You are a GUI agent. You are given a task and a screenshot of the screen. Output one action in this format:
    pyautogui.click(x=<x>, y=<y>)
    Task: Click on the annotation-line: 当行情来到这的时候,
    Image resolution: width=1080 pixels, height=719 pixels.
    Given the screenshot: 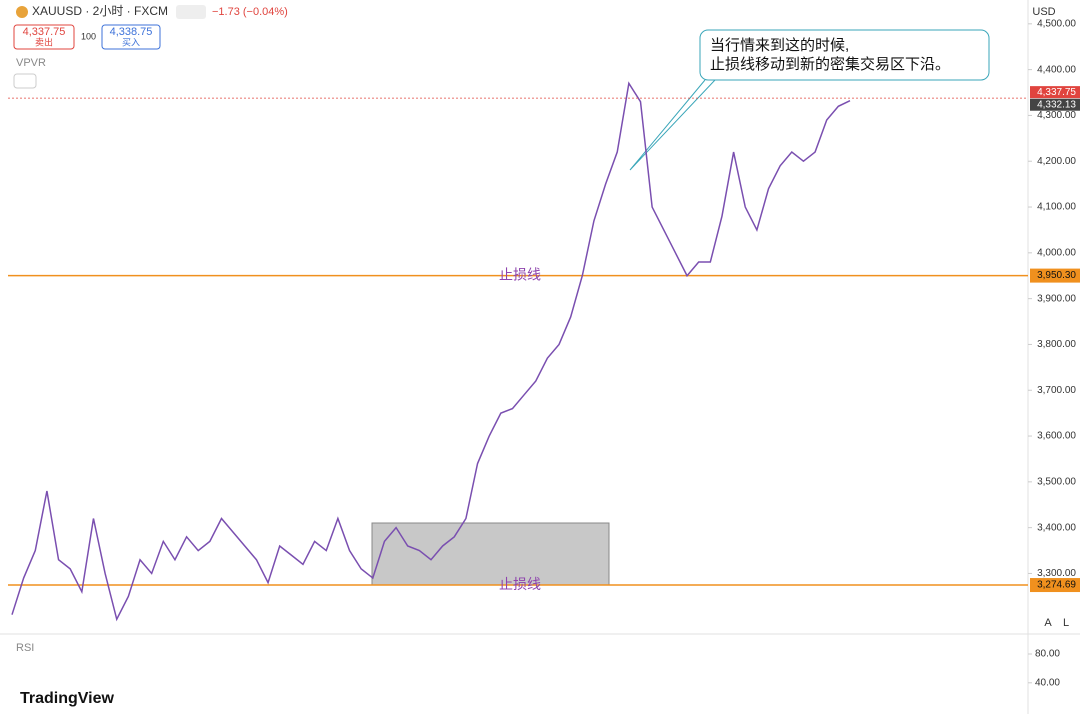 What is the action you would take?
    pyautogui.click(x=779, y=45)
    